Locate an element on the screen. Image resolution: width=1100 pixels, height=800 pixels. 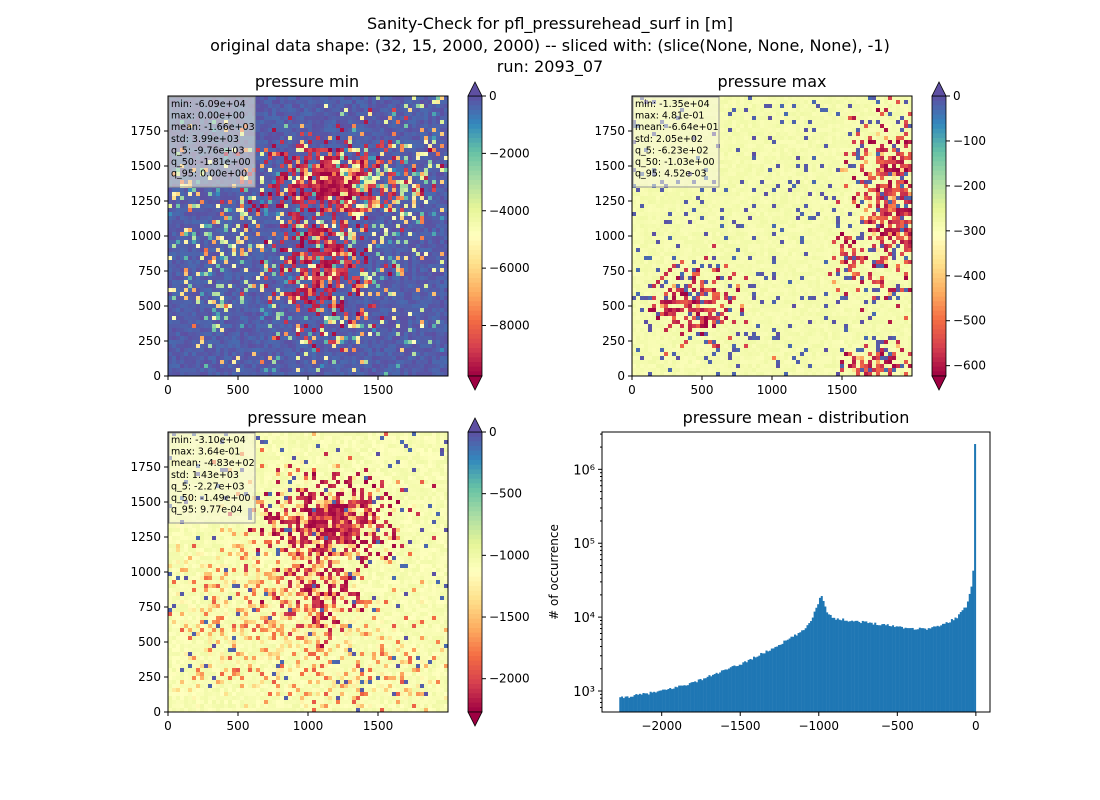
pressure-min-stat-line: q_5: -9.76e+03 is located at coordinates (208, 150).